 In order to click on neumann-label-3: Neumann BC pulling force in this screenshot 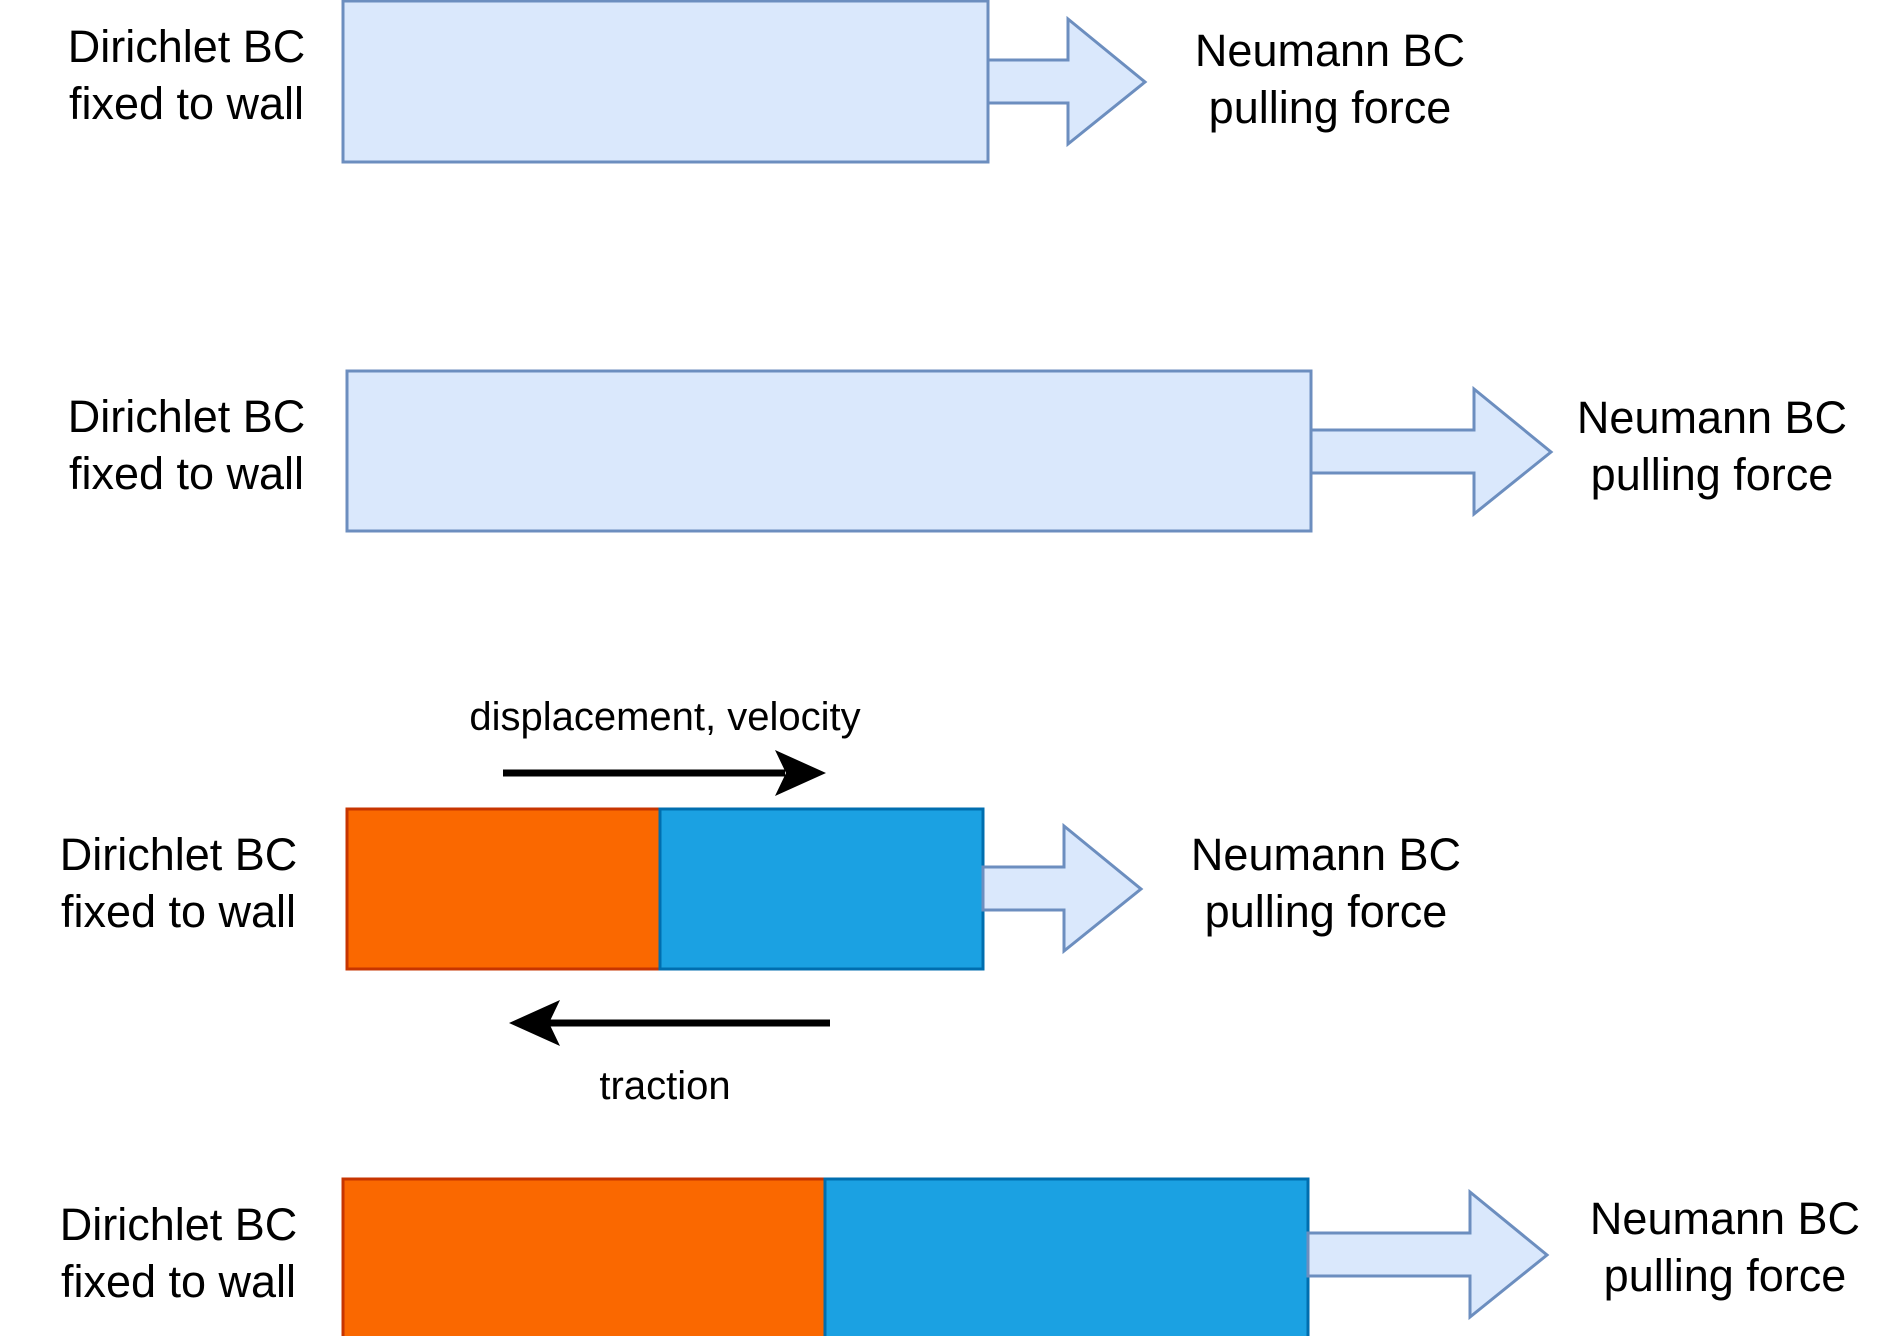, I will do `click(1326, 883)`.